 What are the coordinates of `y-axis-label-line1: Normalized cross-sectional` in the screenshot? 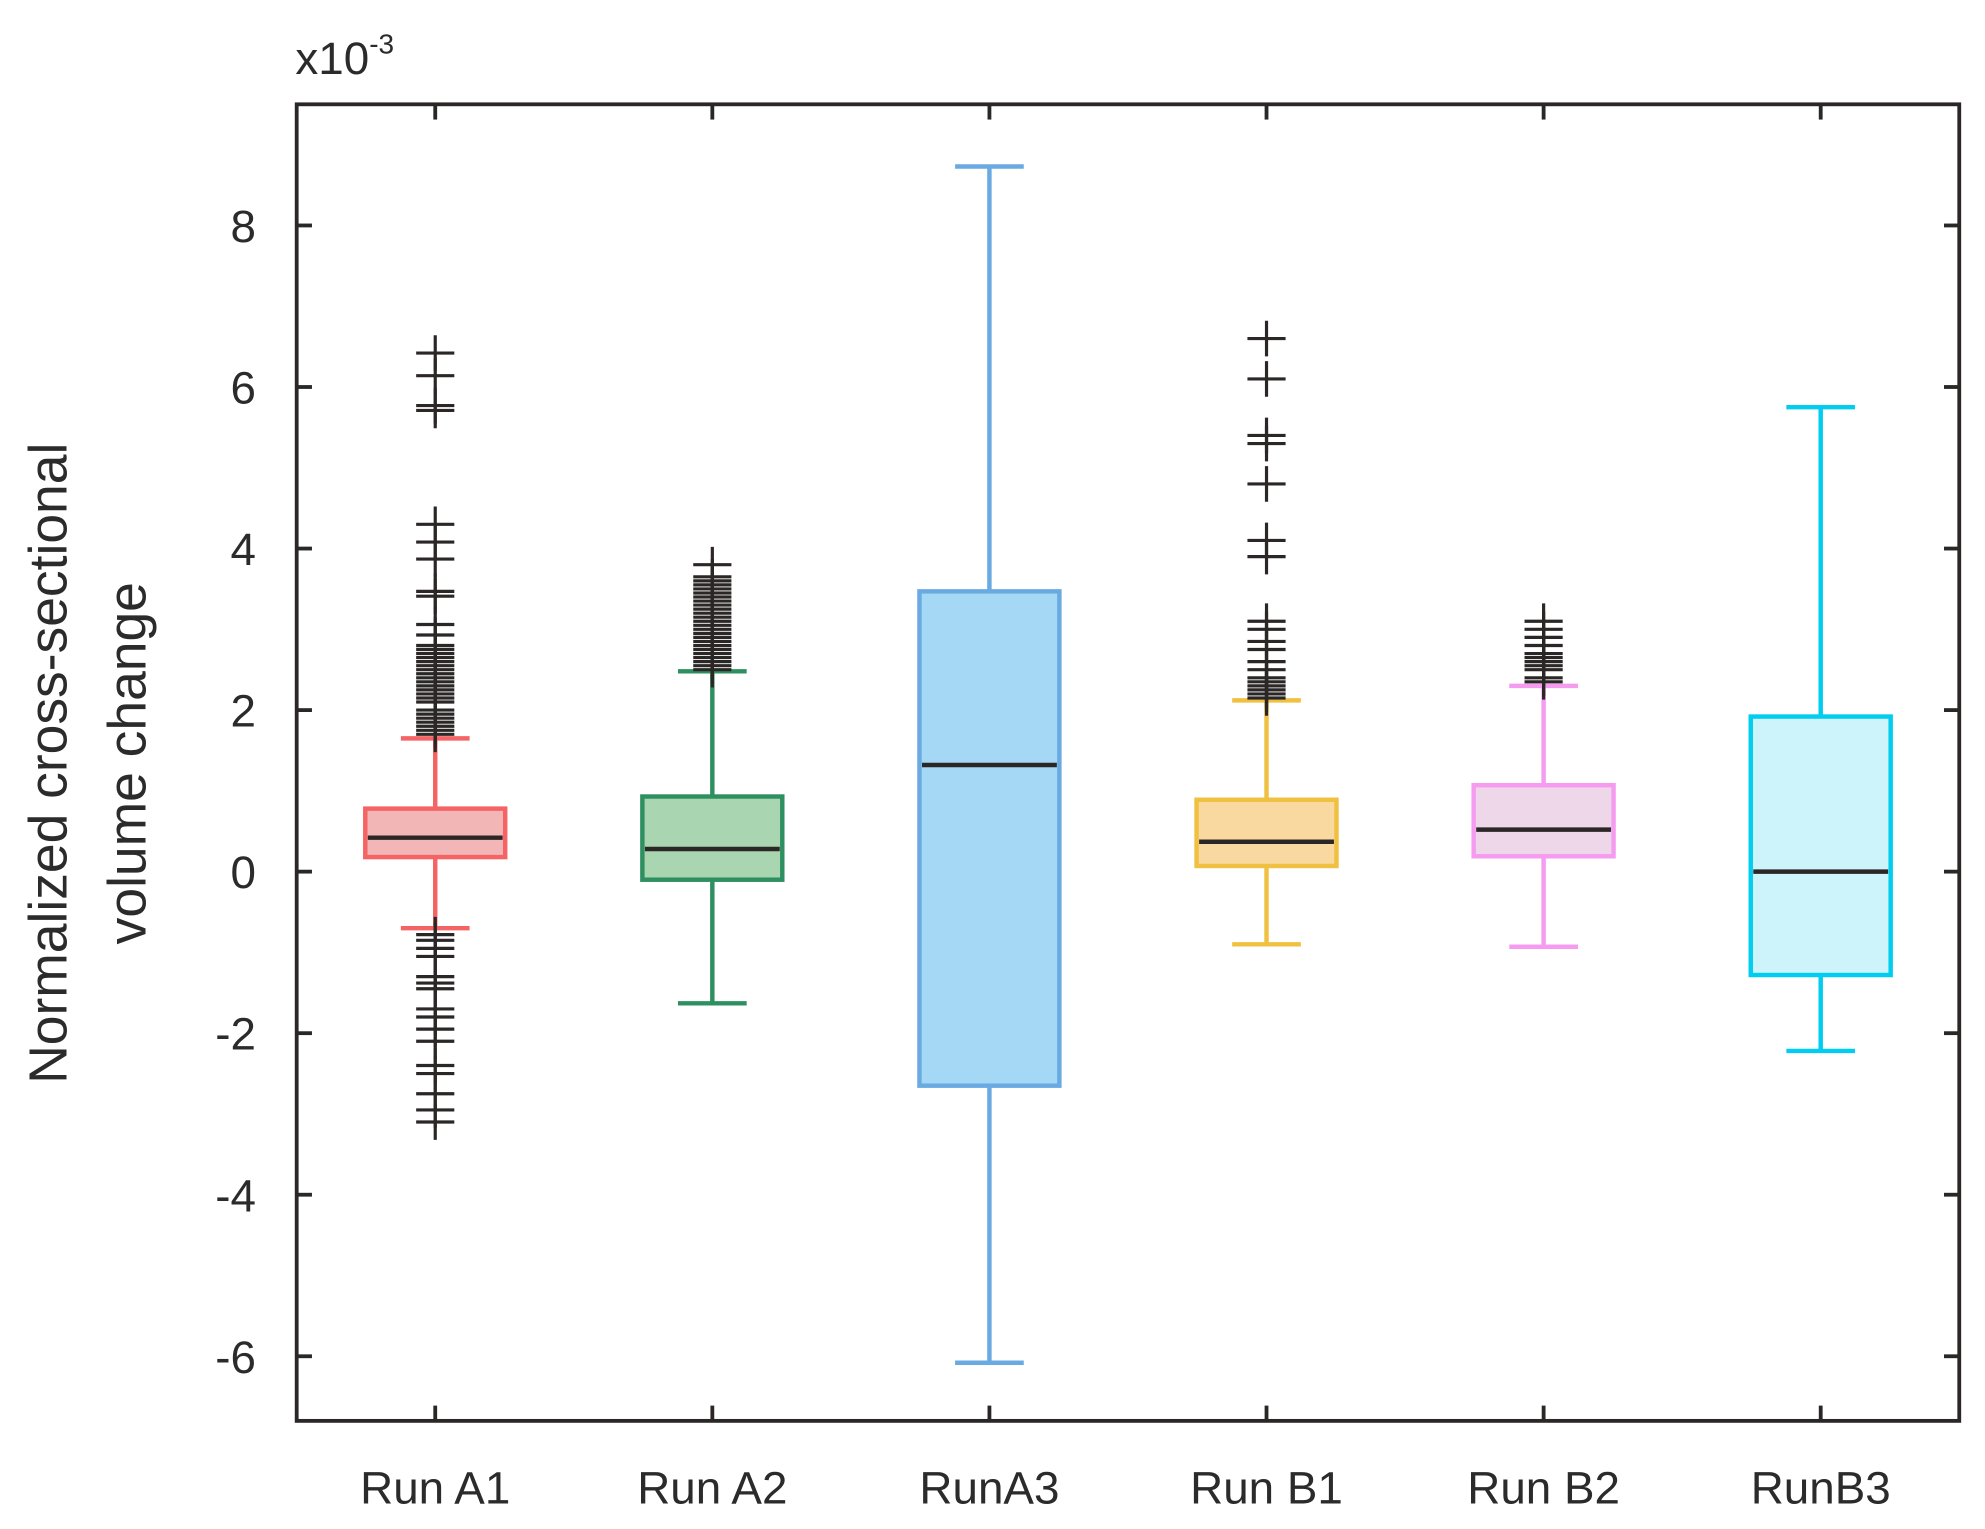 It's located at (48, 763).